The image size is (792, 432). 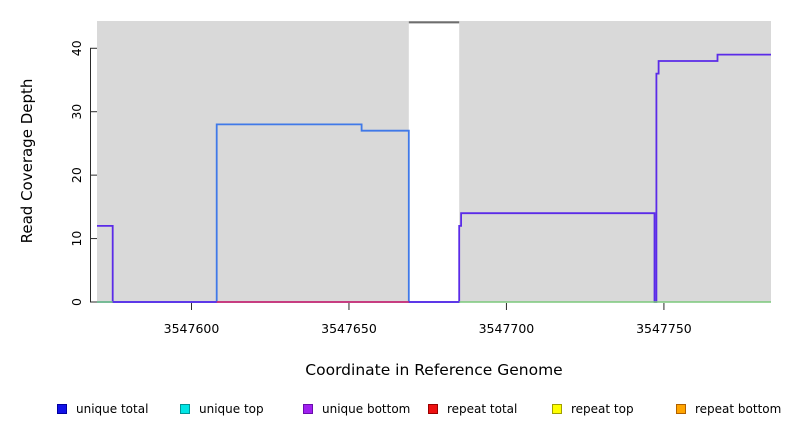 What do you see at coordinates (434, 370) in the screenshot?
I see `x-axis-title: Coordinate in Reference Genome` at bounding box center [434, 370].